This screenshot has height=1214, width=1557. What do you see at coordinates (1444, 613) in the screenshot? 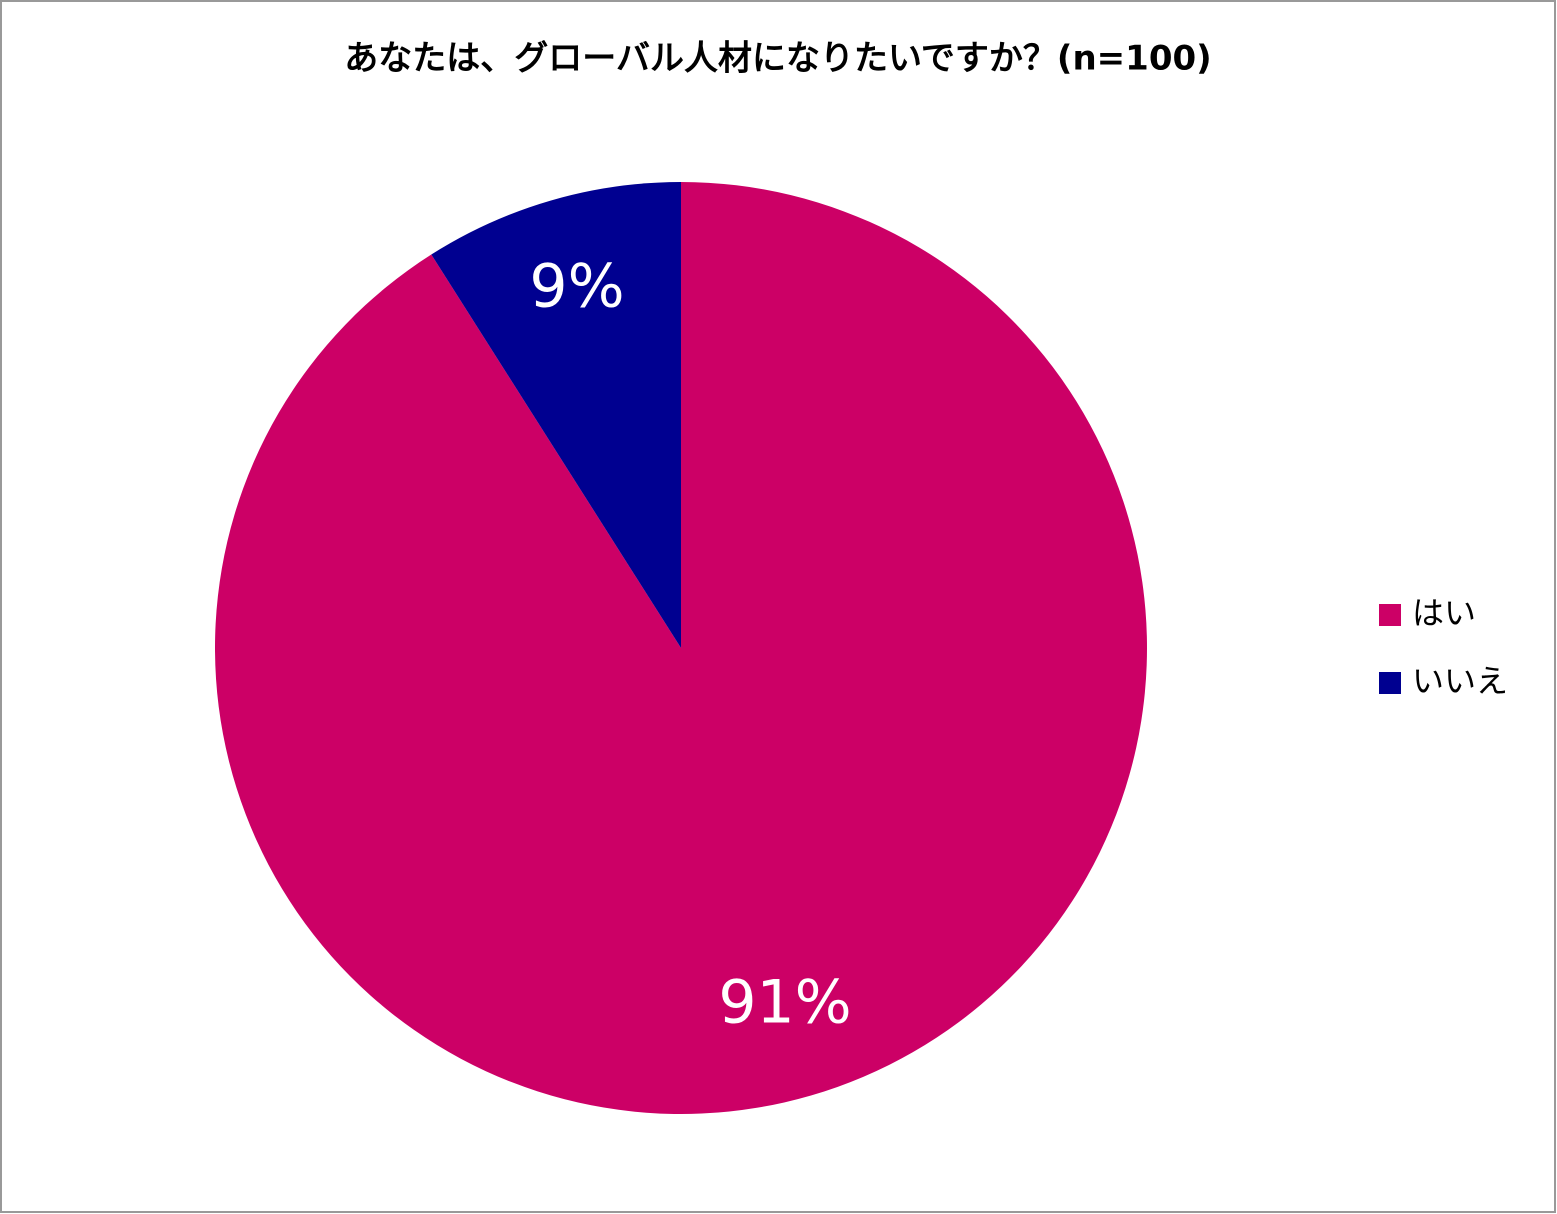
I see `legend-label: はい` at bounding box center [1444, 613].